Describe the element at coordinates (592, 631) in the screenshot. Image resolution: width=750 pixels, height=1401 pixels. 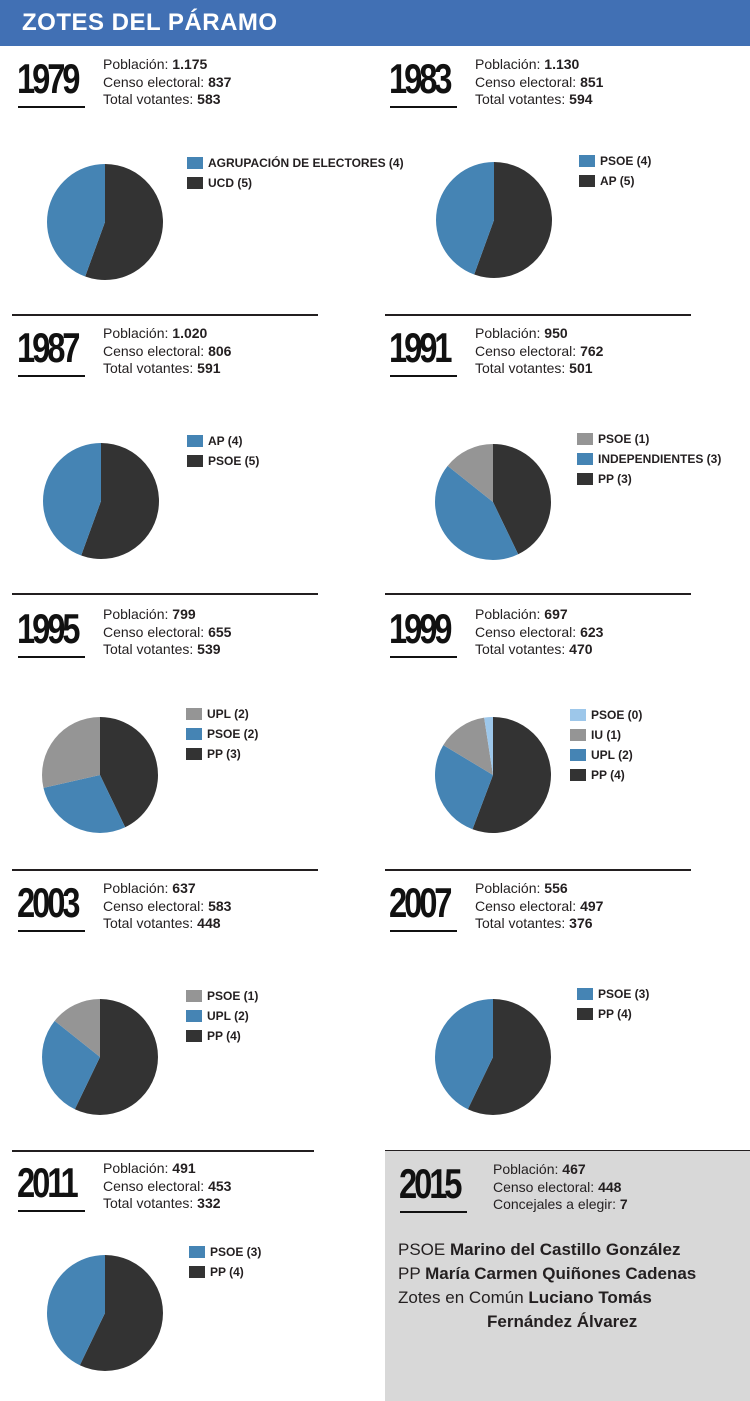
I see `census-value: 623` at that location.